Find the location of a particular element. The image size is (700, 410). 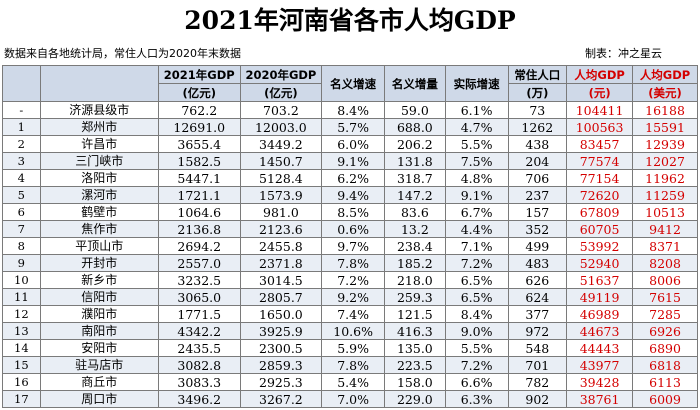

cell-index: 15 is located at coordinates (21, 365).